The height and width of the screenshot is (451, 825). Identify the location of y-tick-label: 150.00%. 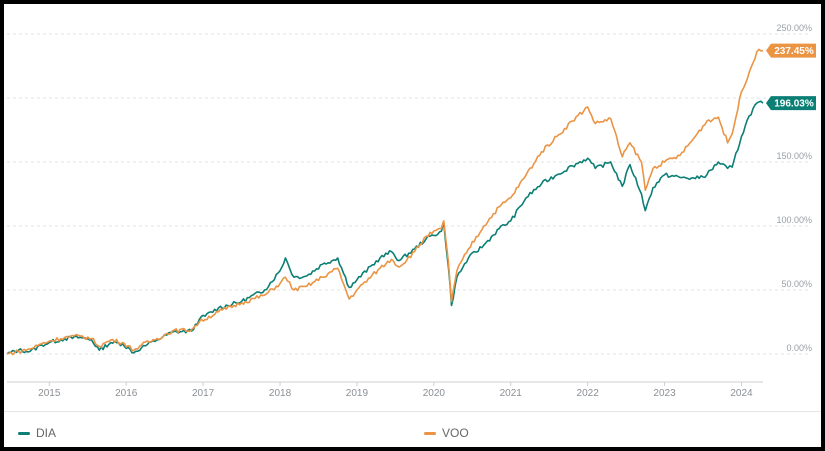
(794, 156).